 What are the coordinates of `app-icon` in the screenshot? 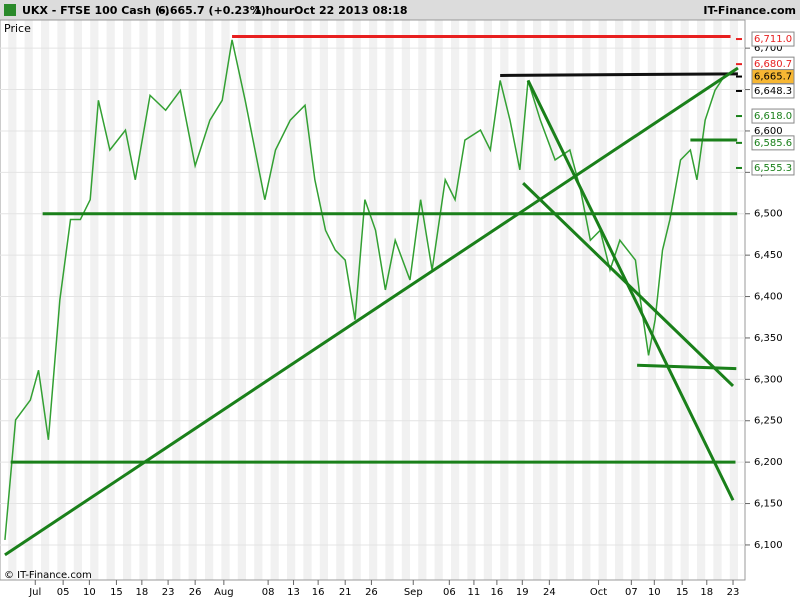 It's located at (10, 10).